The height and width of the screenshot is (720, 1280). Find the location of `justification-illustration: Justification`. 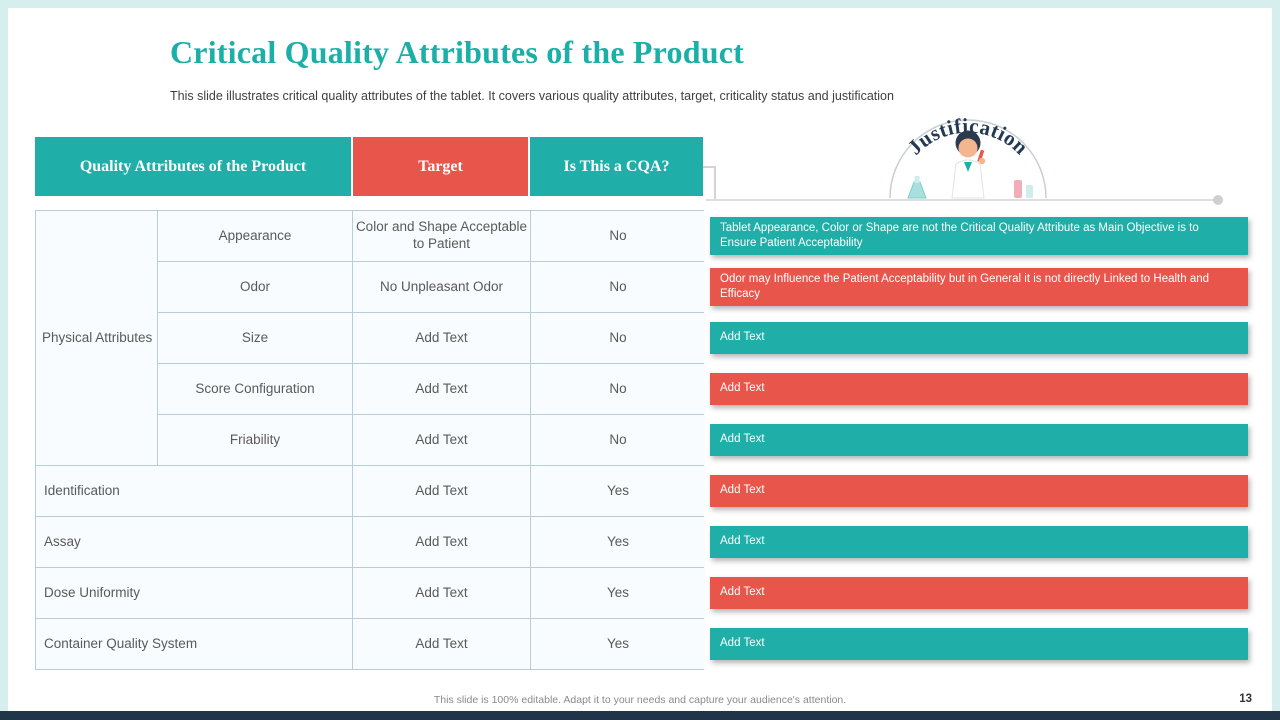

justification-illustration: Justification is located at coordinates (968, 156).